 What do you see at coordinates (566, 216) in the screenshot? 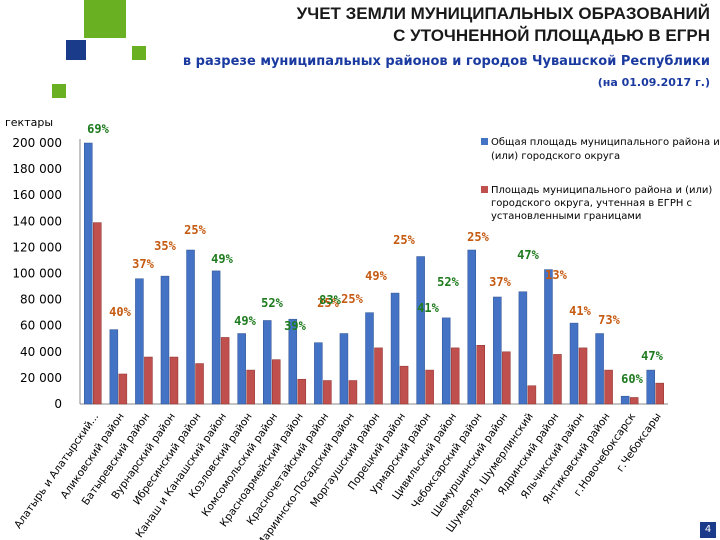
I see `legend-label-egrn: установленными границами` at bounding box center [566, 216].